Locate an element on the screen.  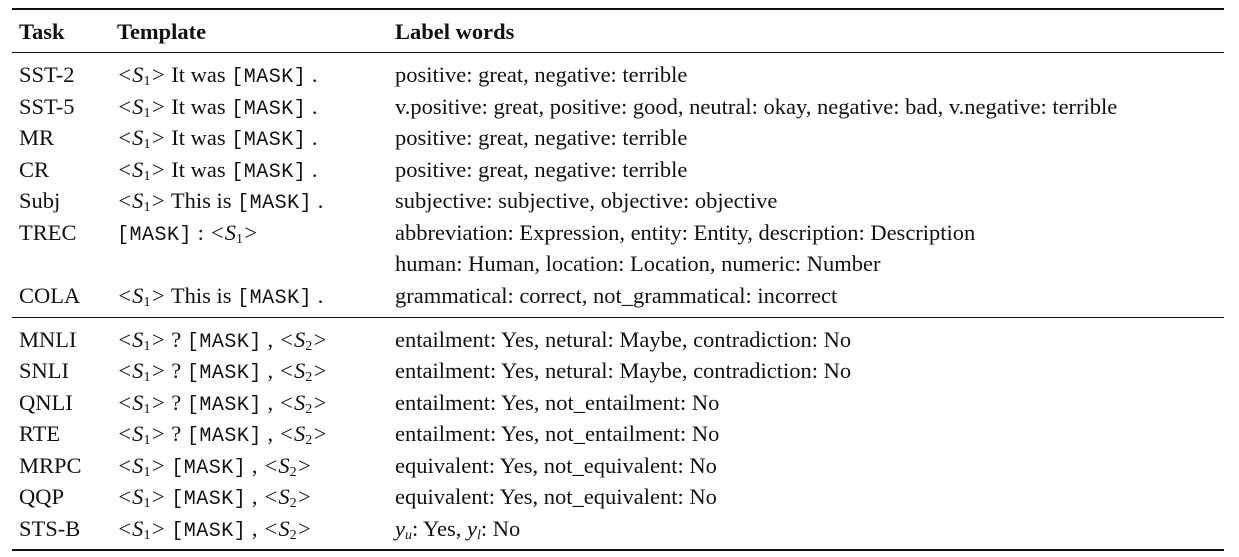
task-cell: CR is located at coordinates (34, 169).